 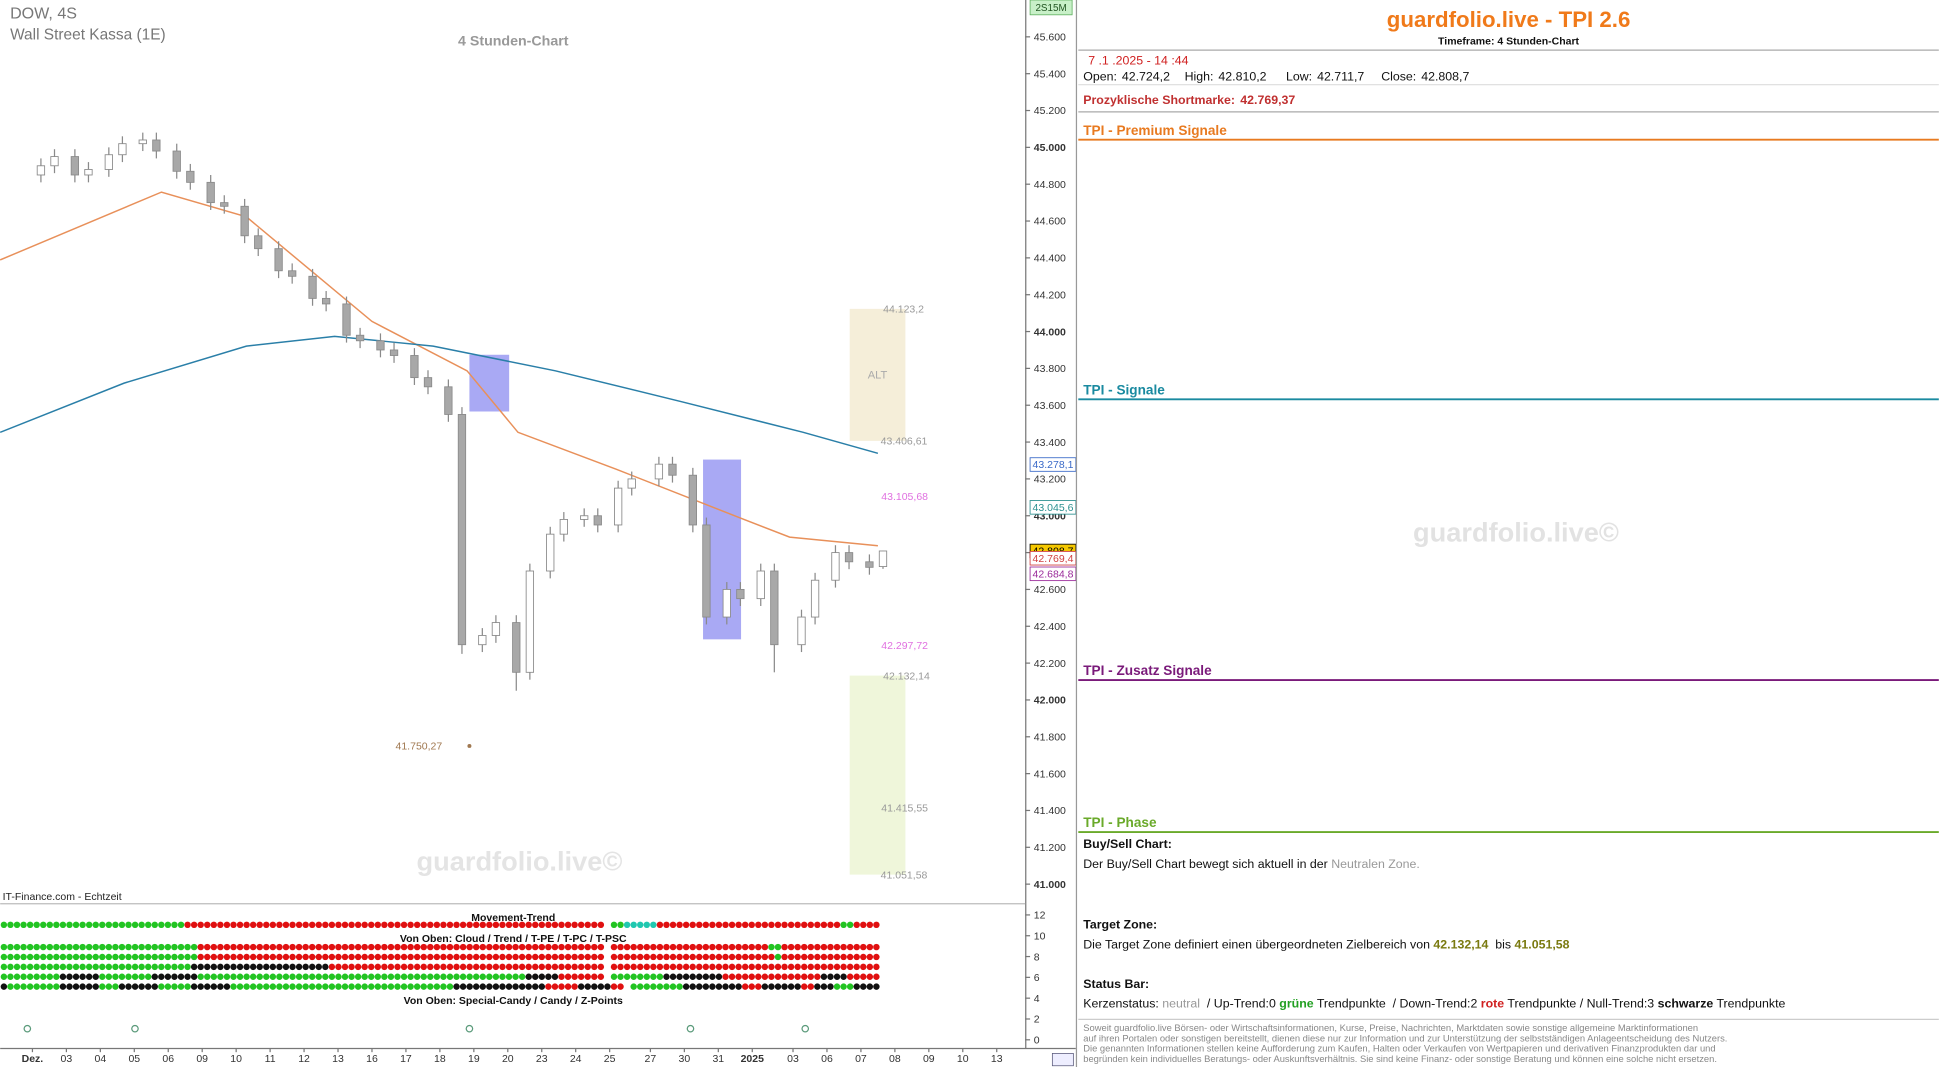 I want to click on x-tick-label: 13, so click(x=338, y=1059).